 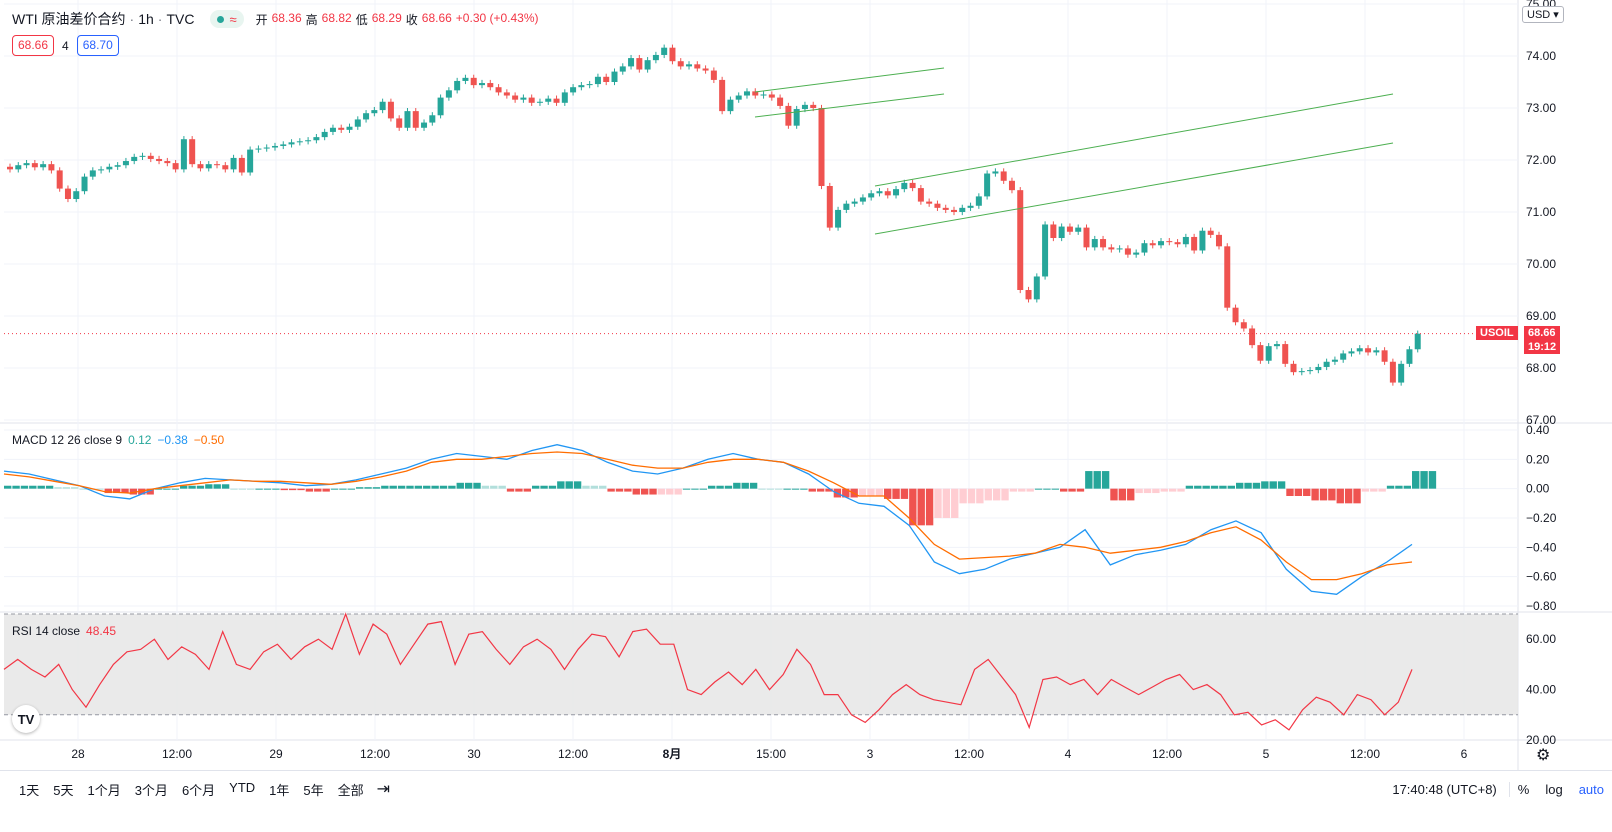 I want to click on rsi-band-fill, so click(x=761, y=664).